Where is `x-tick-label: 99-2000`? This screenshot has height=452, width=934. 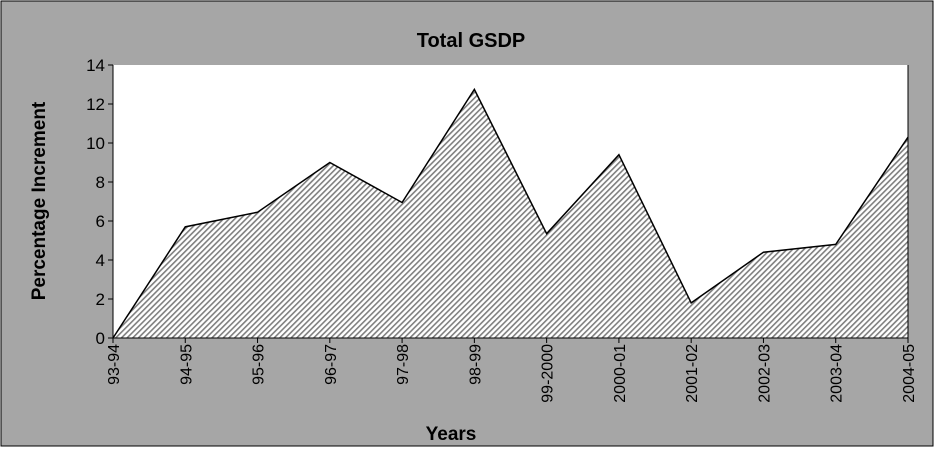 x-tick-label: 99-2000 is located at coordinates (548, 373).